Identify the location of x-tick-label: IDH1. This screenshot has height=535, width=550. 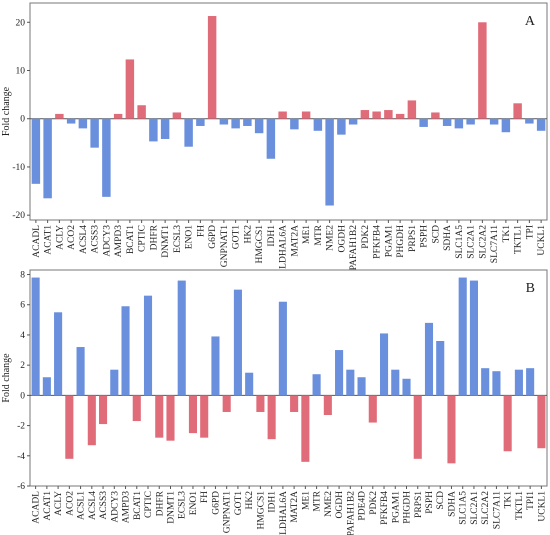
(273, 502).